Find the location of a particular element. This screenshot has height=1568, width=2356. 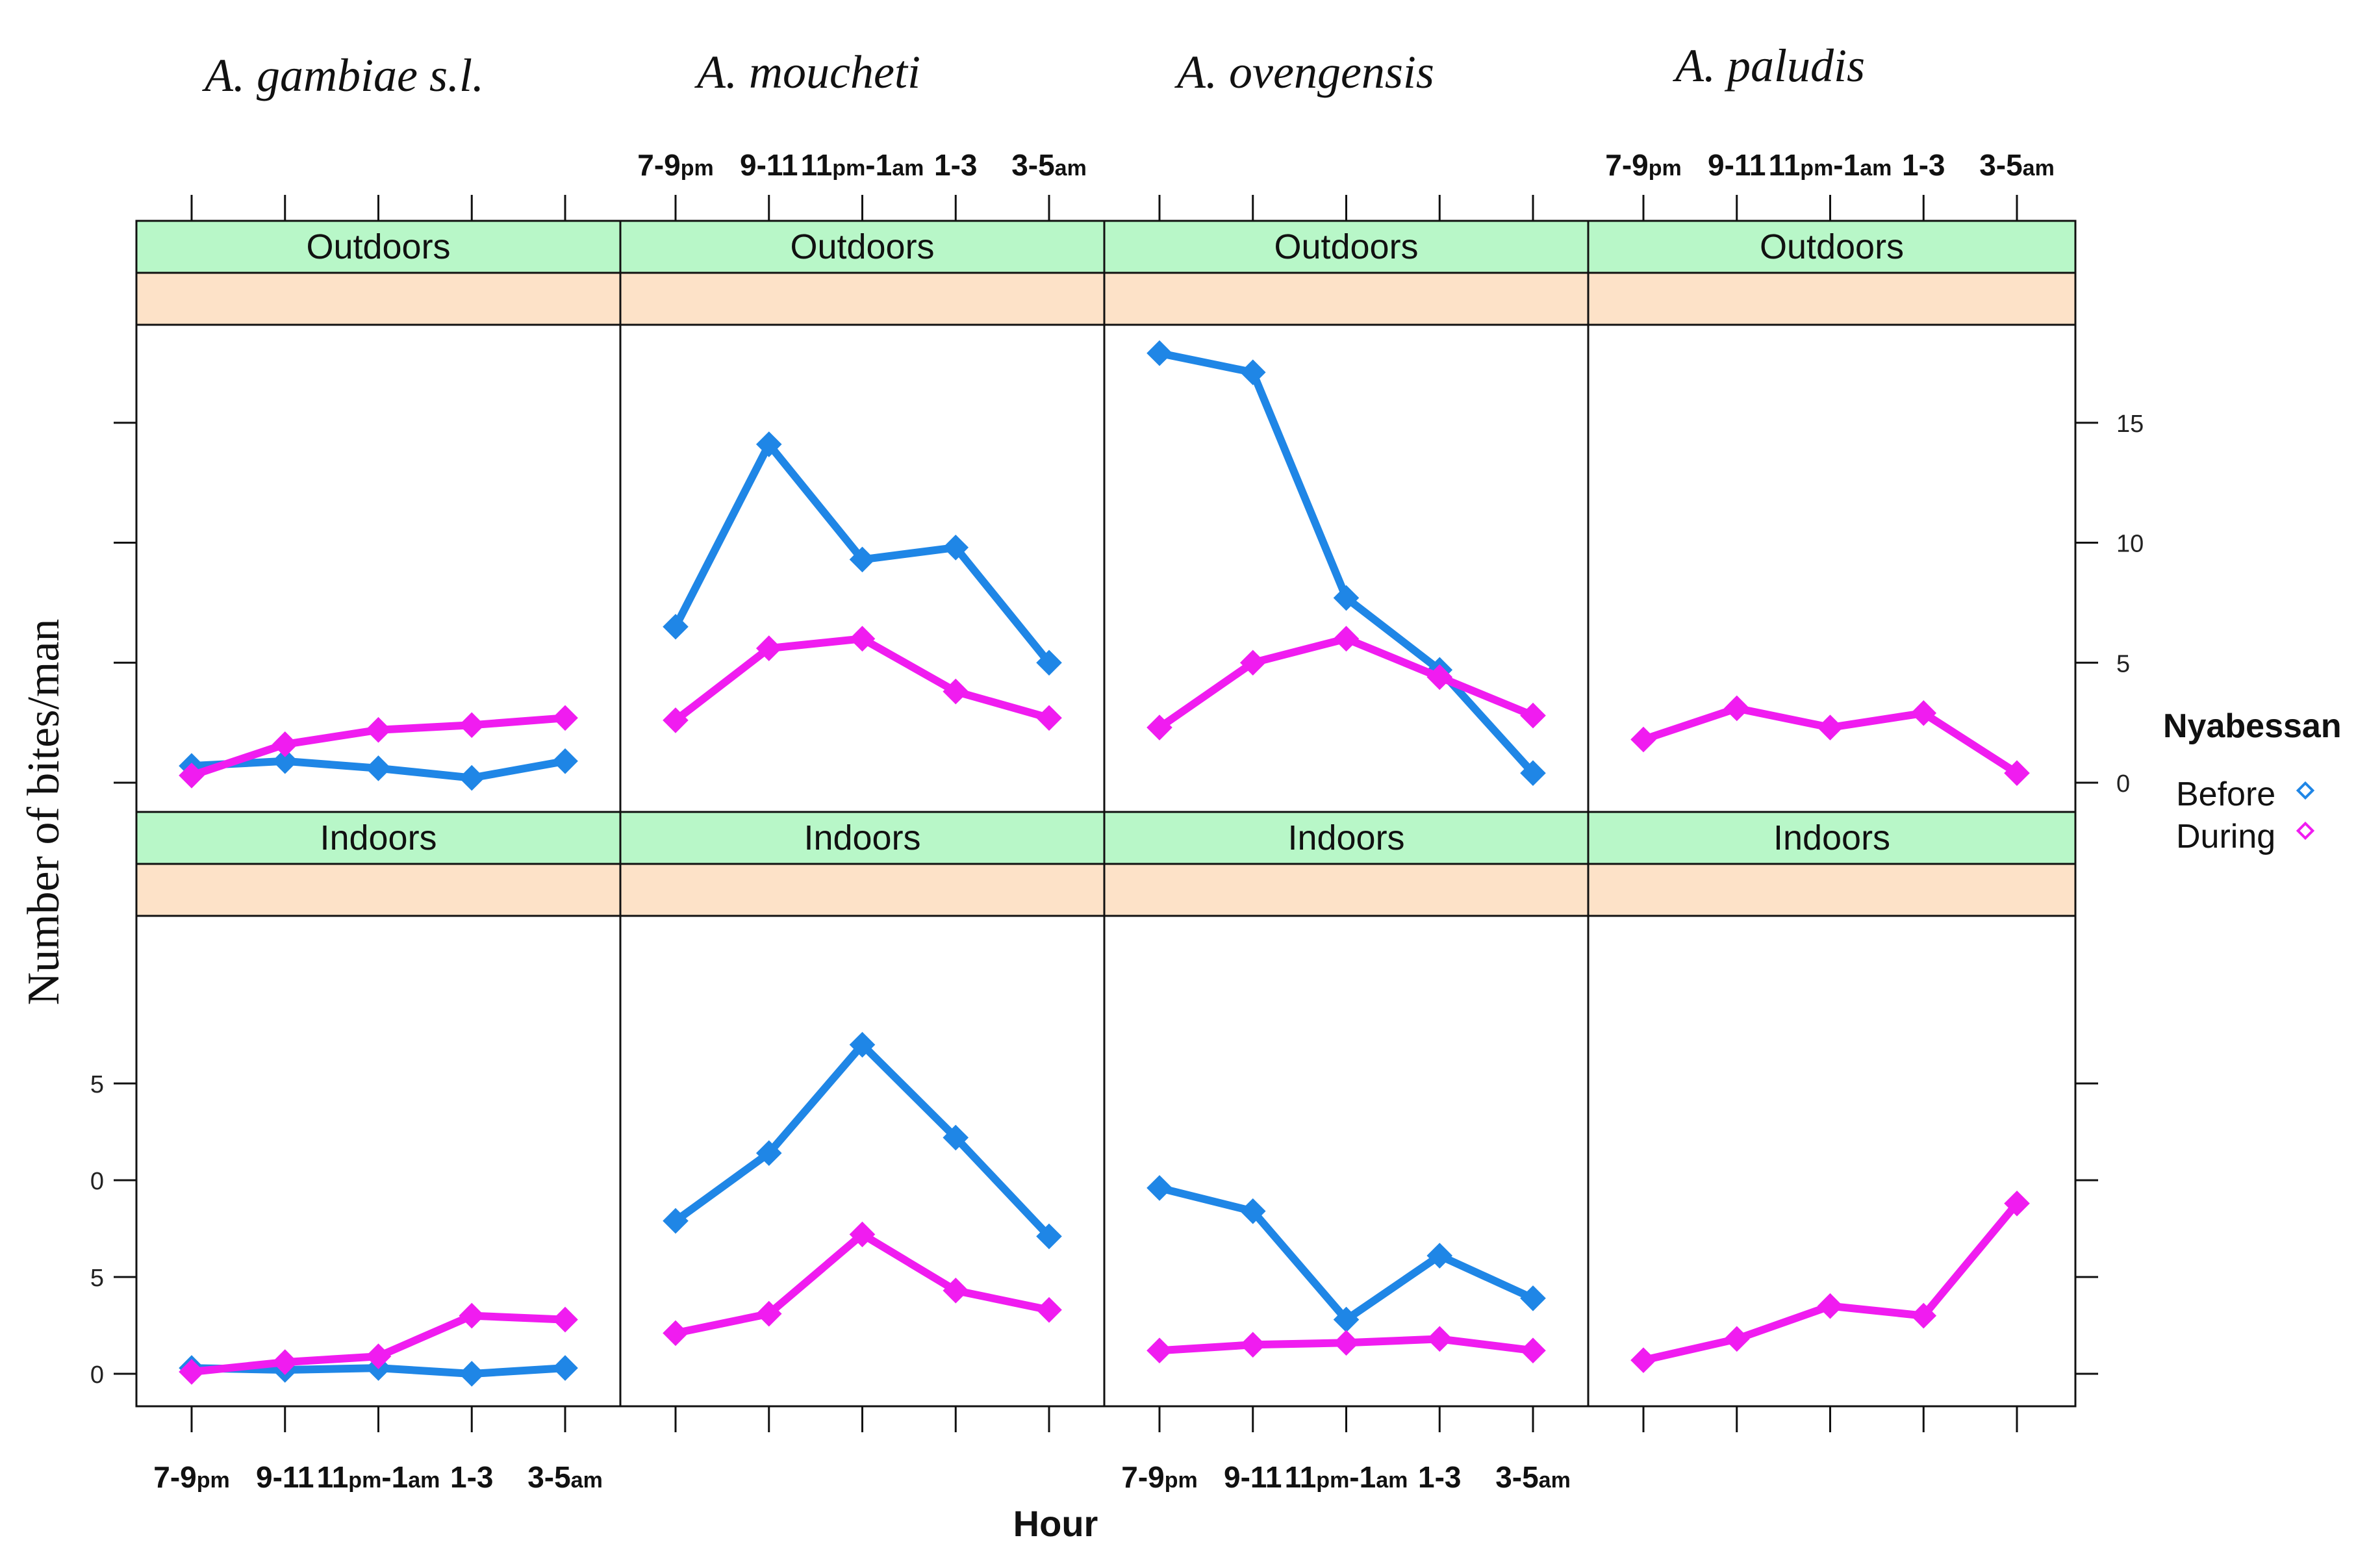

top-tick-label: 1-3 is located at coordinates (1924, 165).